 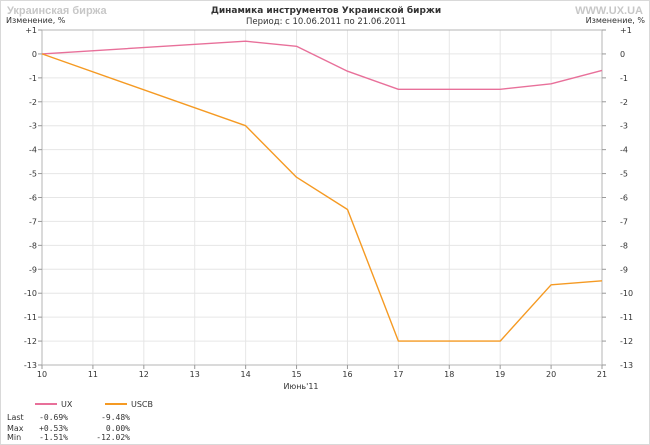 What do you see at coordinates (30, 365) in the screenshot?
I see `y-tick-label-left: -13` at bounding box center [30, 365].